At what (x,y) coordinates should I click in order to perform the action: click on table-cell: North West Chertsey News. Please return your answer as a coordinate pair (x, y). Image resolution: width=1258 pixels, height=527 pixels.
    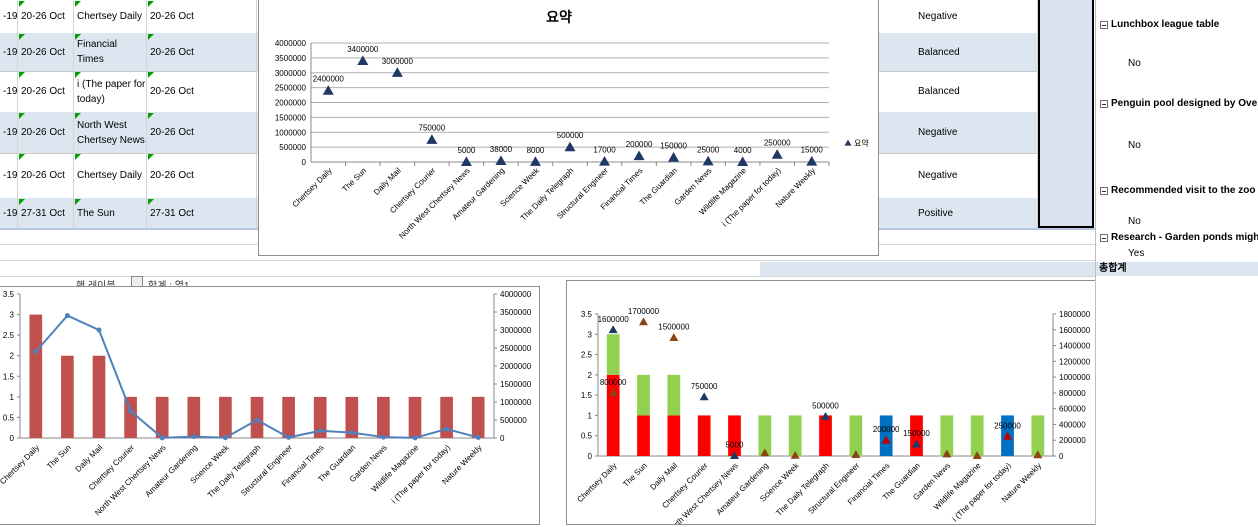
    Looking at the image, I should click on (110, 132).